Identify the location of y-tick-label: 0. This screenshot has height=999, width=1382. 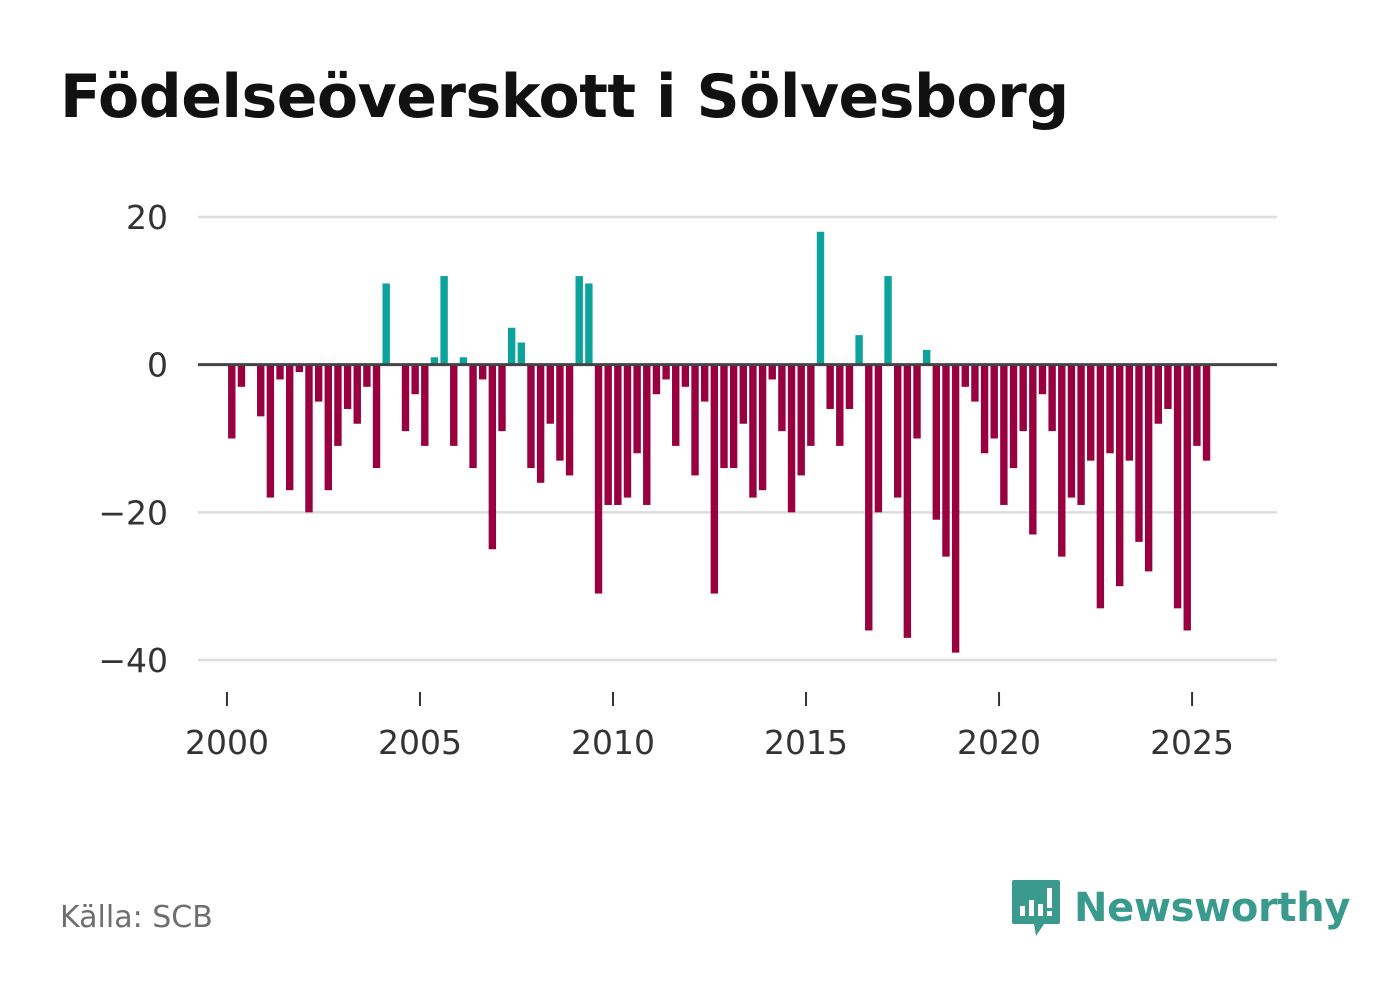
(157, 365).